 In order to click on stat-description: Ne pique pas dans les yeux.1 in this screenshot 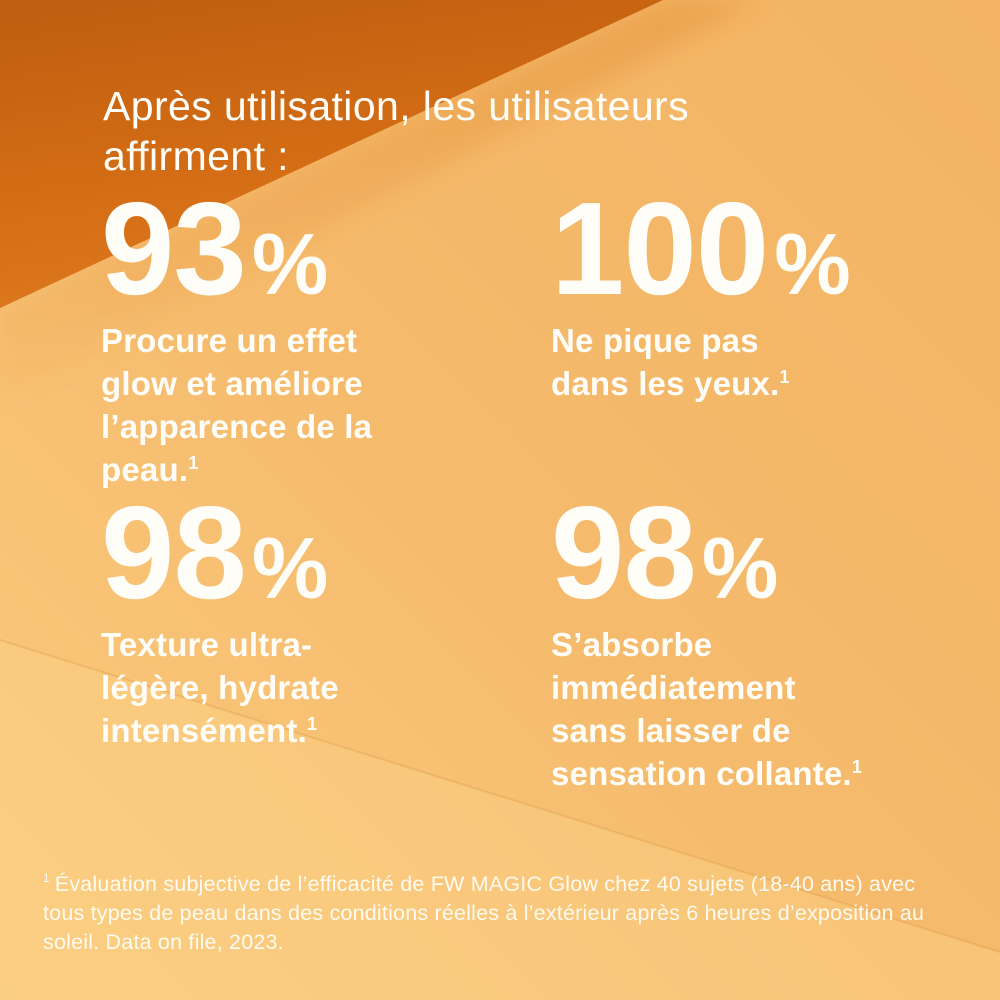, I will do `click(670, 361)`.